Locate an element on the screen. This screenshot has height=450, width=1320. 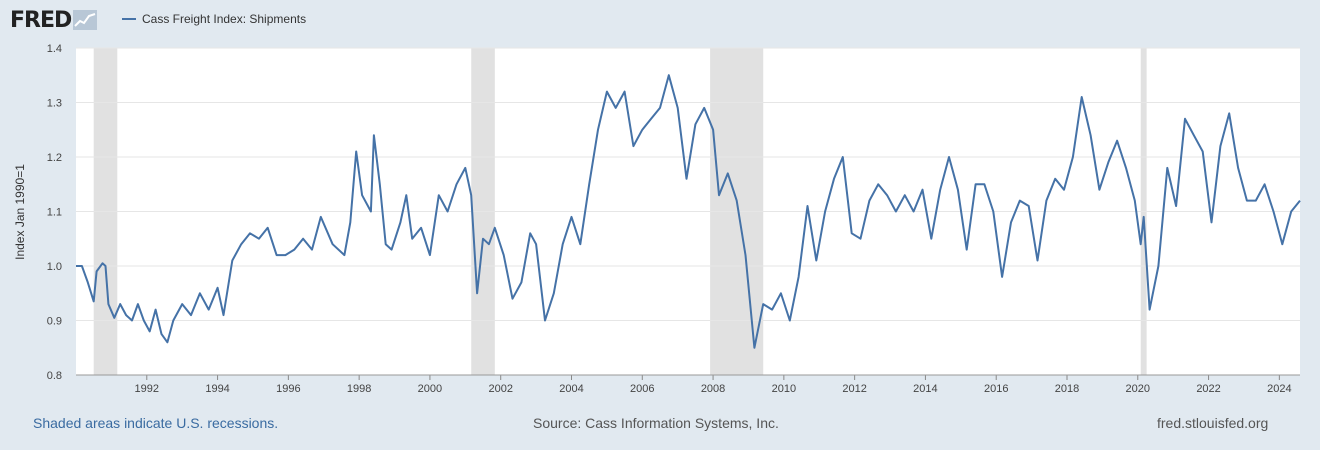
x-tick-label: 1996 is located at coordinates (288, 389).